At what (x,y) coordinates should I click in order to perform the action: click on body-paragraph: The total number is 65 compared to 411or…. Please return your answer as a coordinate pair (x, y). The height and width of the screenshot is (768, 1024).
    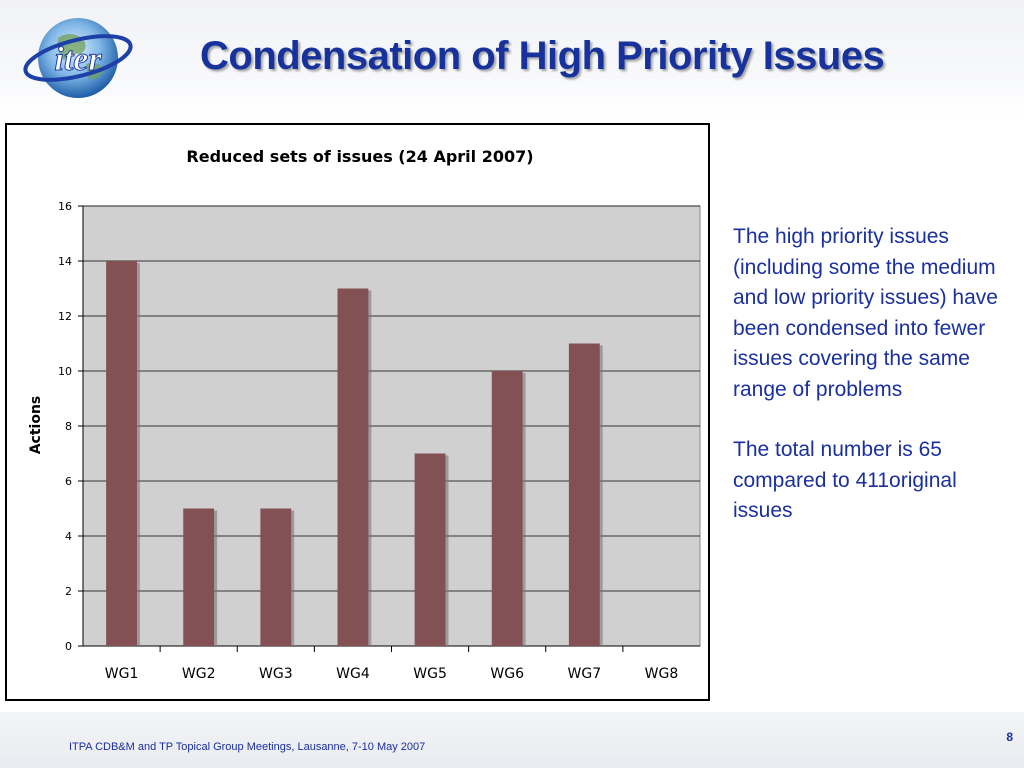
    Looking at the image, I should click on (845, 480).